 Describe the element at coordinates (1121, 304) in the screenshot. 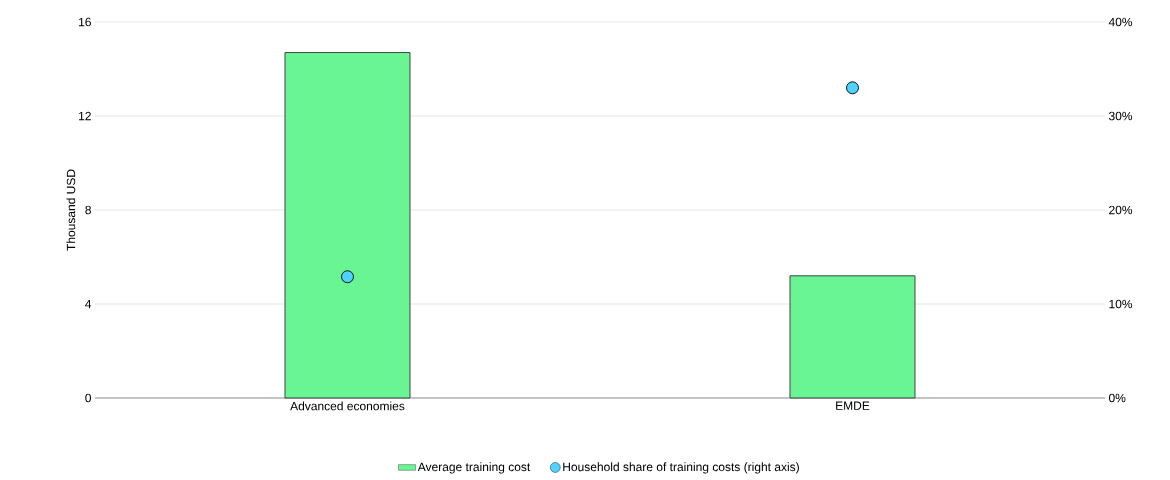

I see `y2-tick-label: 10%` at that location.